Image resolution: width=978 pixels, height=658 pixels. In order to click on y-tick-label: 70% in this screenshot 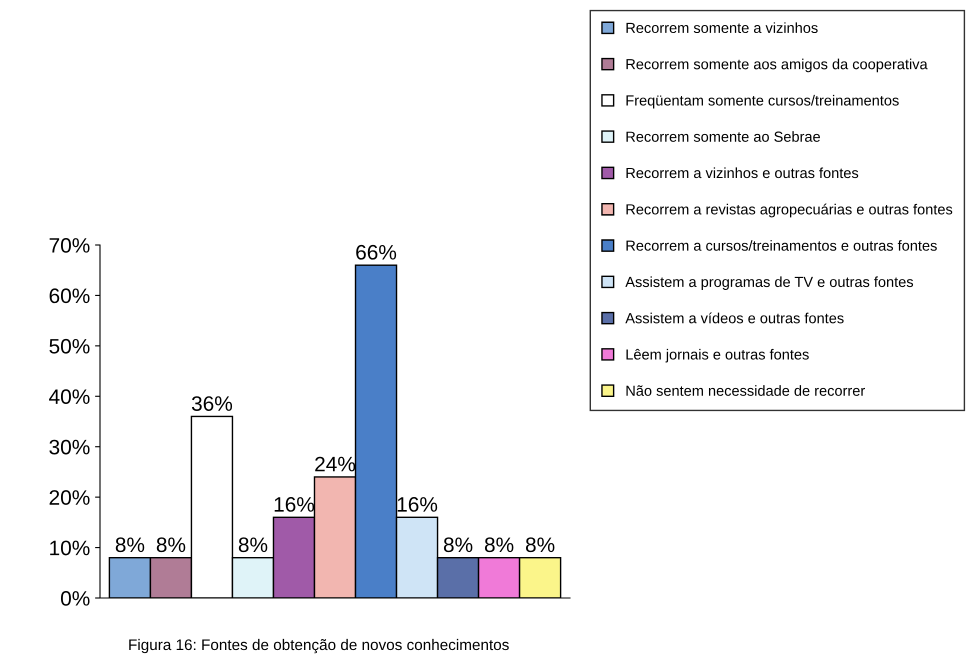, I will do `click(70, 245)`.